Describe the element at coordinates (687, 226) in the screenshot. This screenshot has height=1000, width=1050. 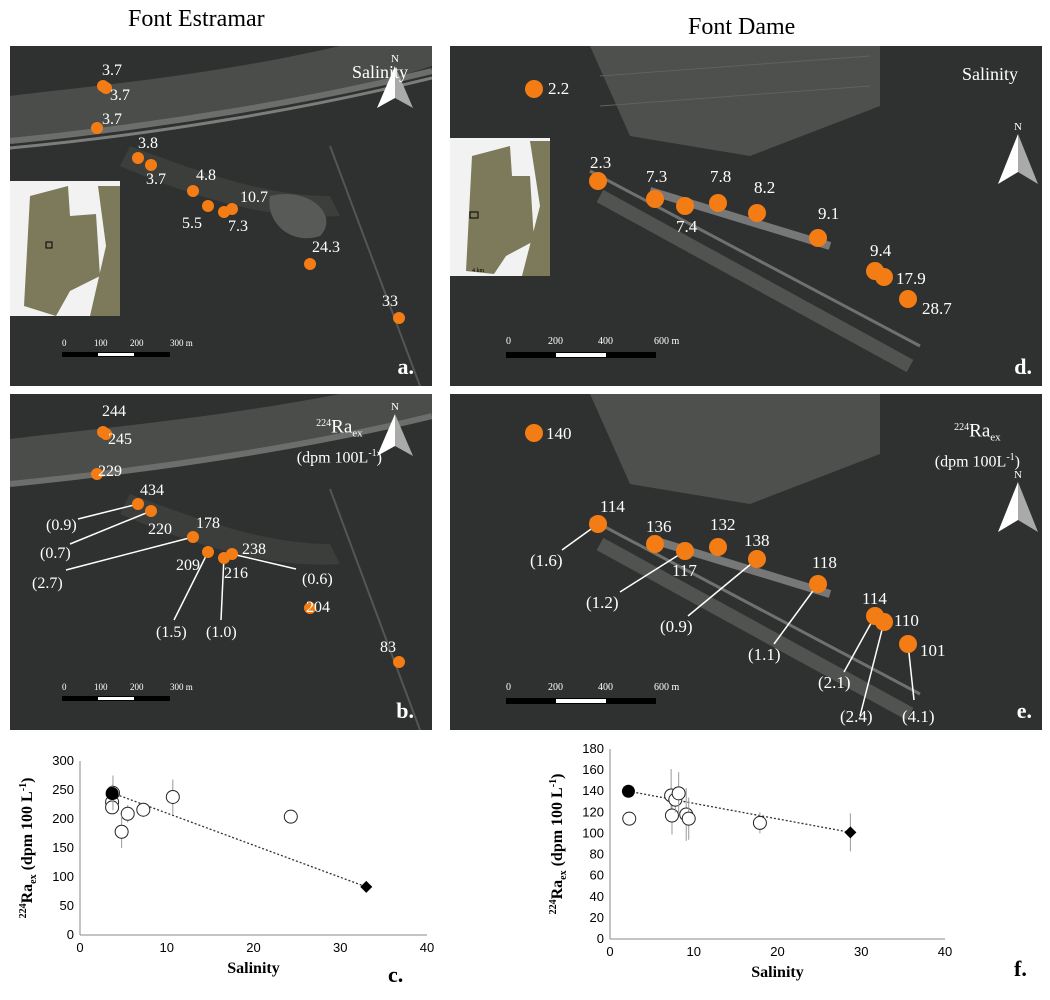
I see `salinity-label: 7.4` at that location.